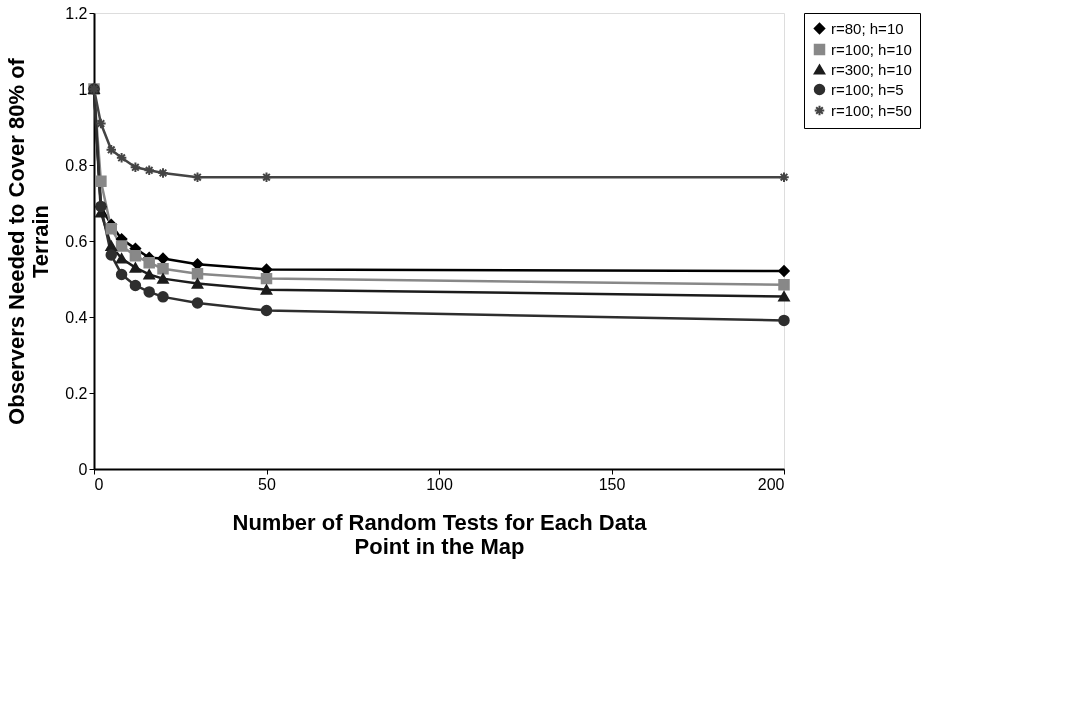 This screenshot has height=711, width=1075. Describe the element at coordinates (612, 484) in the screenshot. I see `x-tick-label: 150` at that location.